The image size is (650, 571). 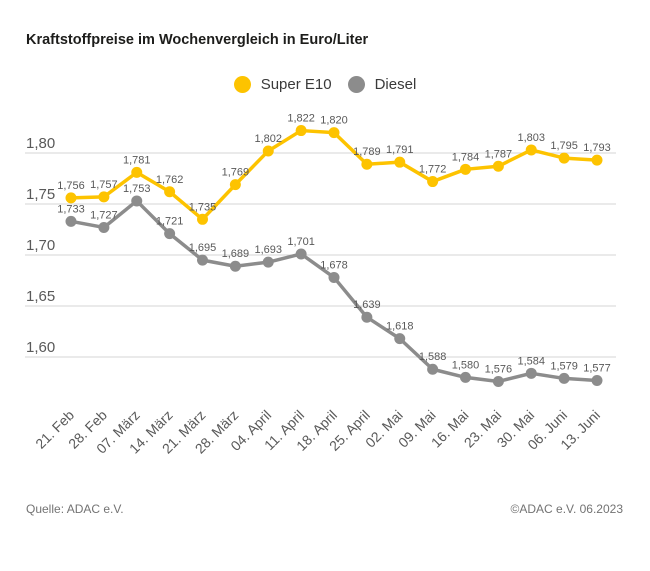 What do you see at coordinates (268, 139) in the screenshot?
I see `data-point-label-super-e10: 1,802` at bounding box center [268, 139].